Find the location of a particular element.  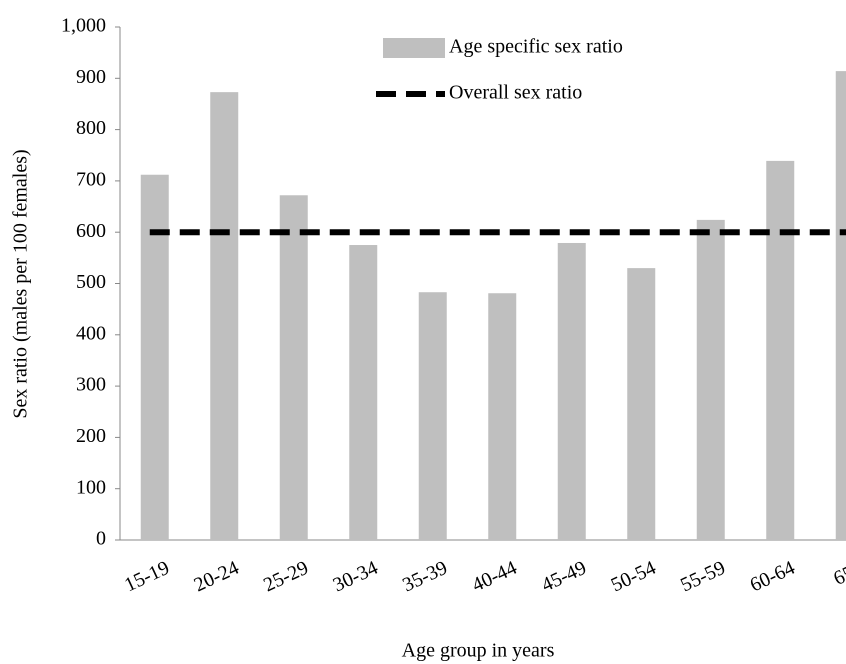

x-tick-label: 50-54 is located at coordinates (634, 577).